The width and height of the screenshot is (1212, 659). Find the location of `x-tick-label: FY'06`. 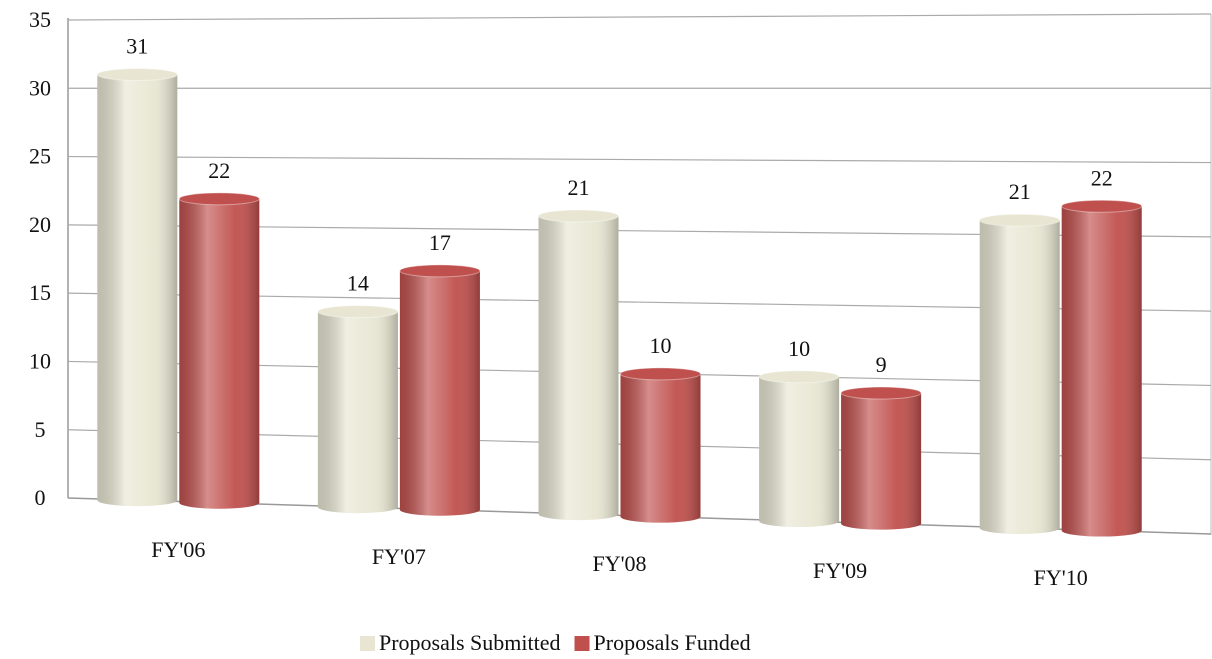

x-tick-label: FY'06 is located at coordinates (178, 549).